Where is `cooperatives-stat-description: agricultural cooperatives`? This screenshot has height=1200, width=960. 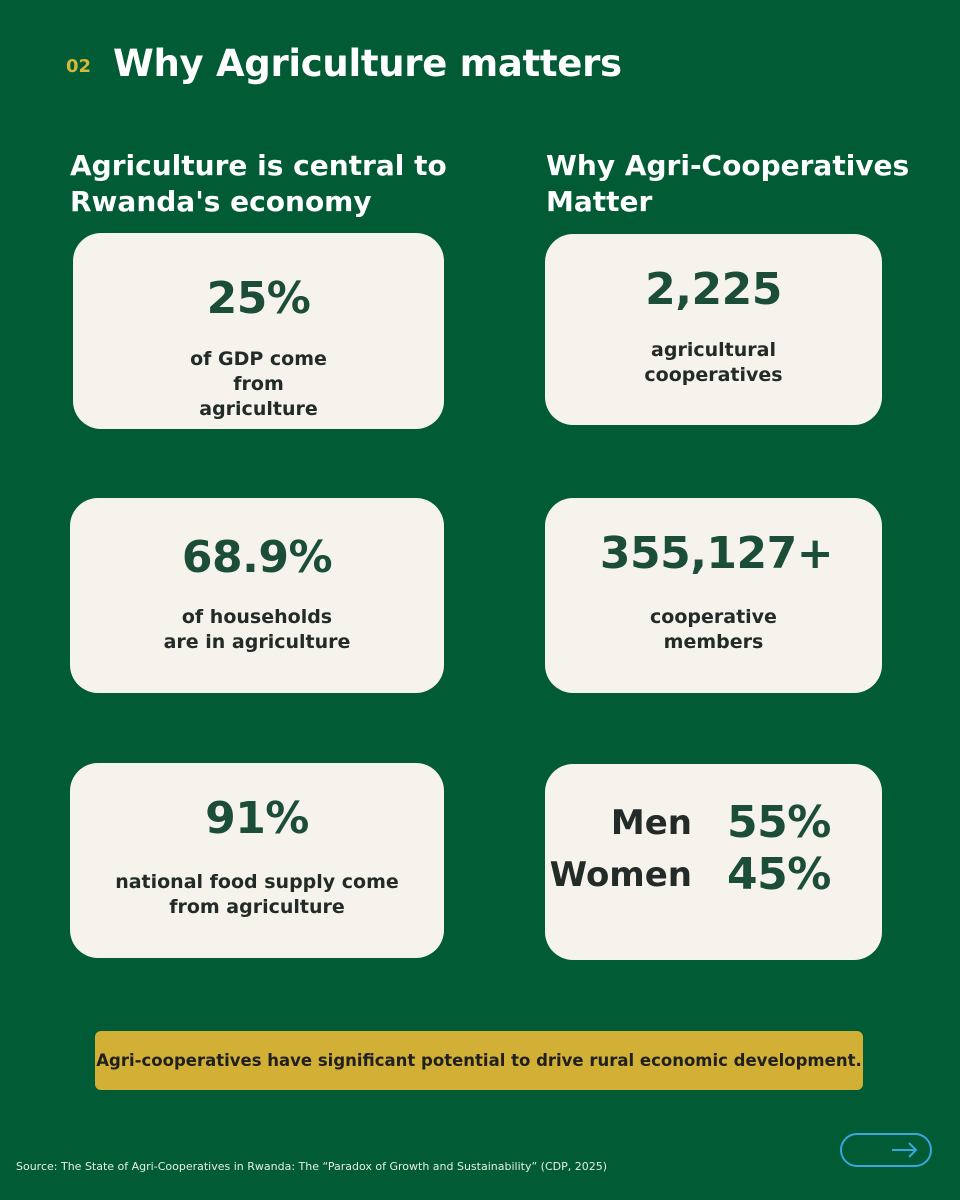
cooperatives-stat-description: agricultural cooperatives is located at coordinates (713, 362).